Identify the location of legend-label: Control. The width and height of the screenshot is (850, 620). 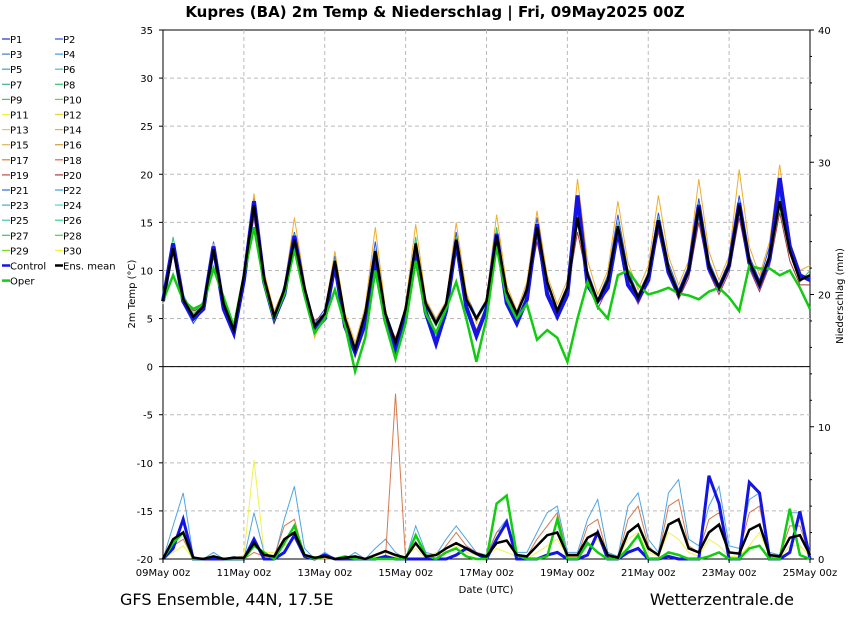
(28, 267).